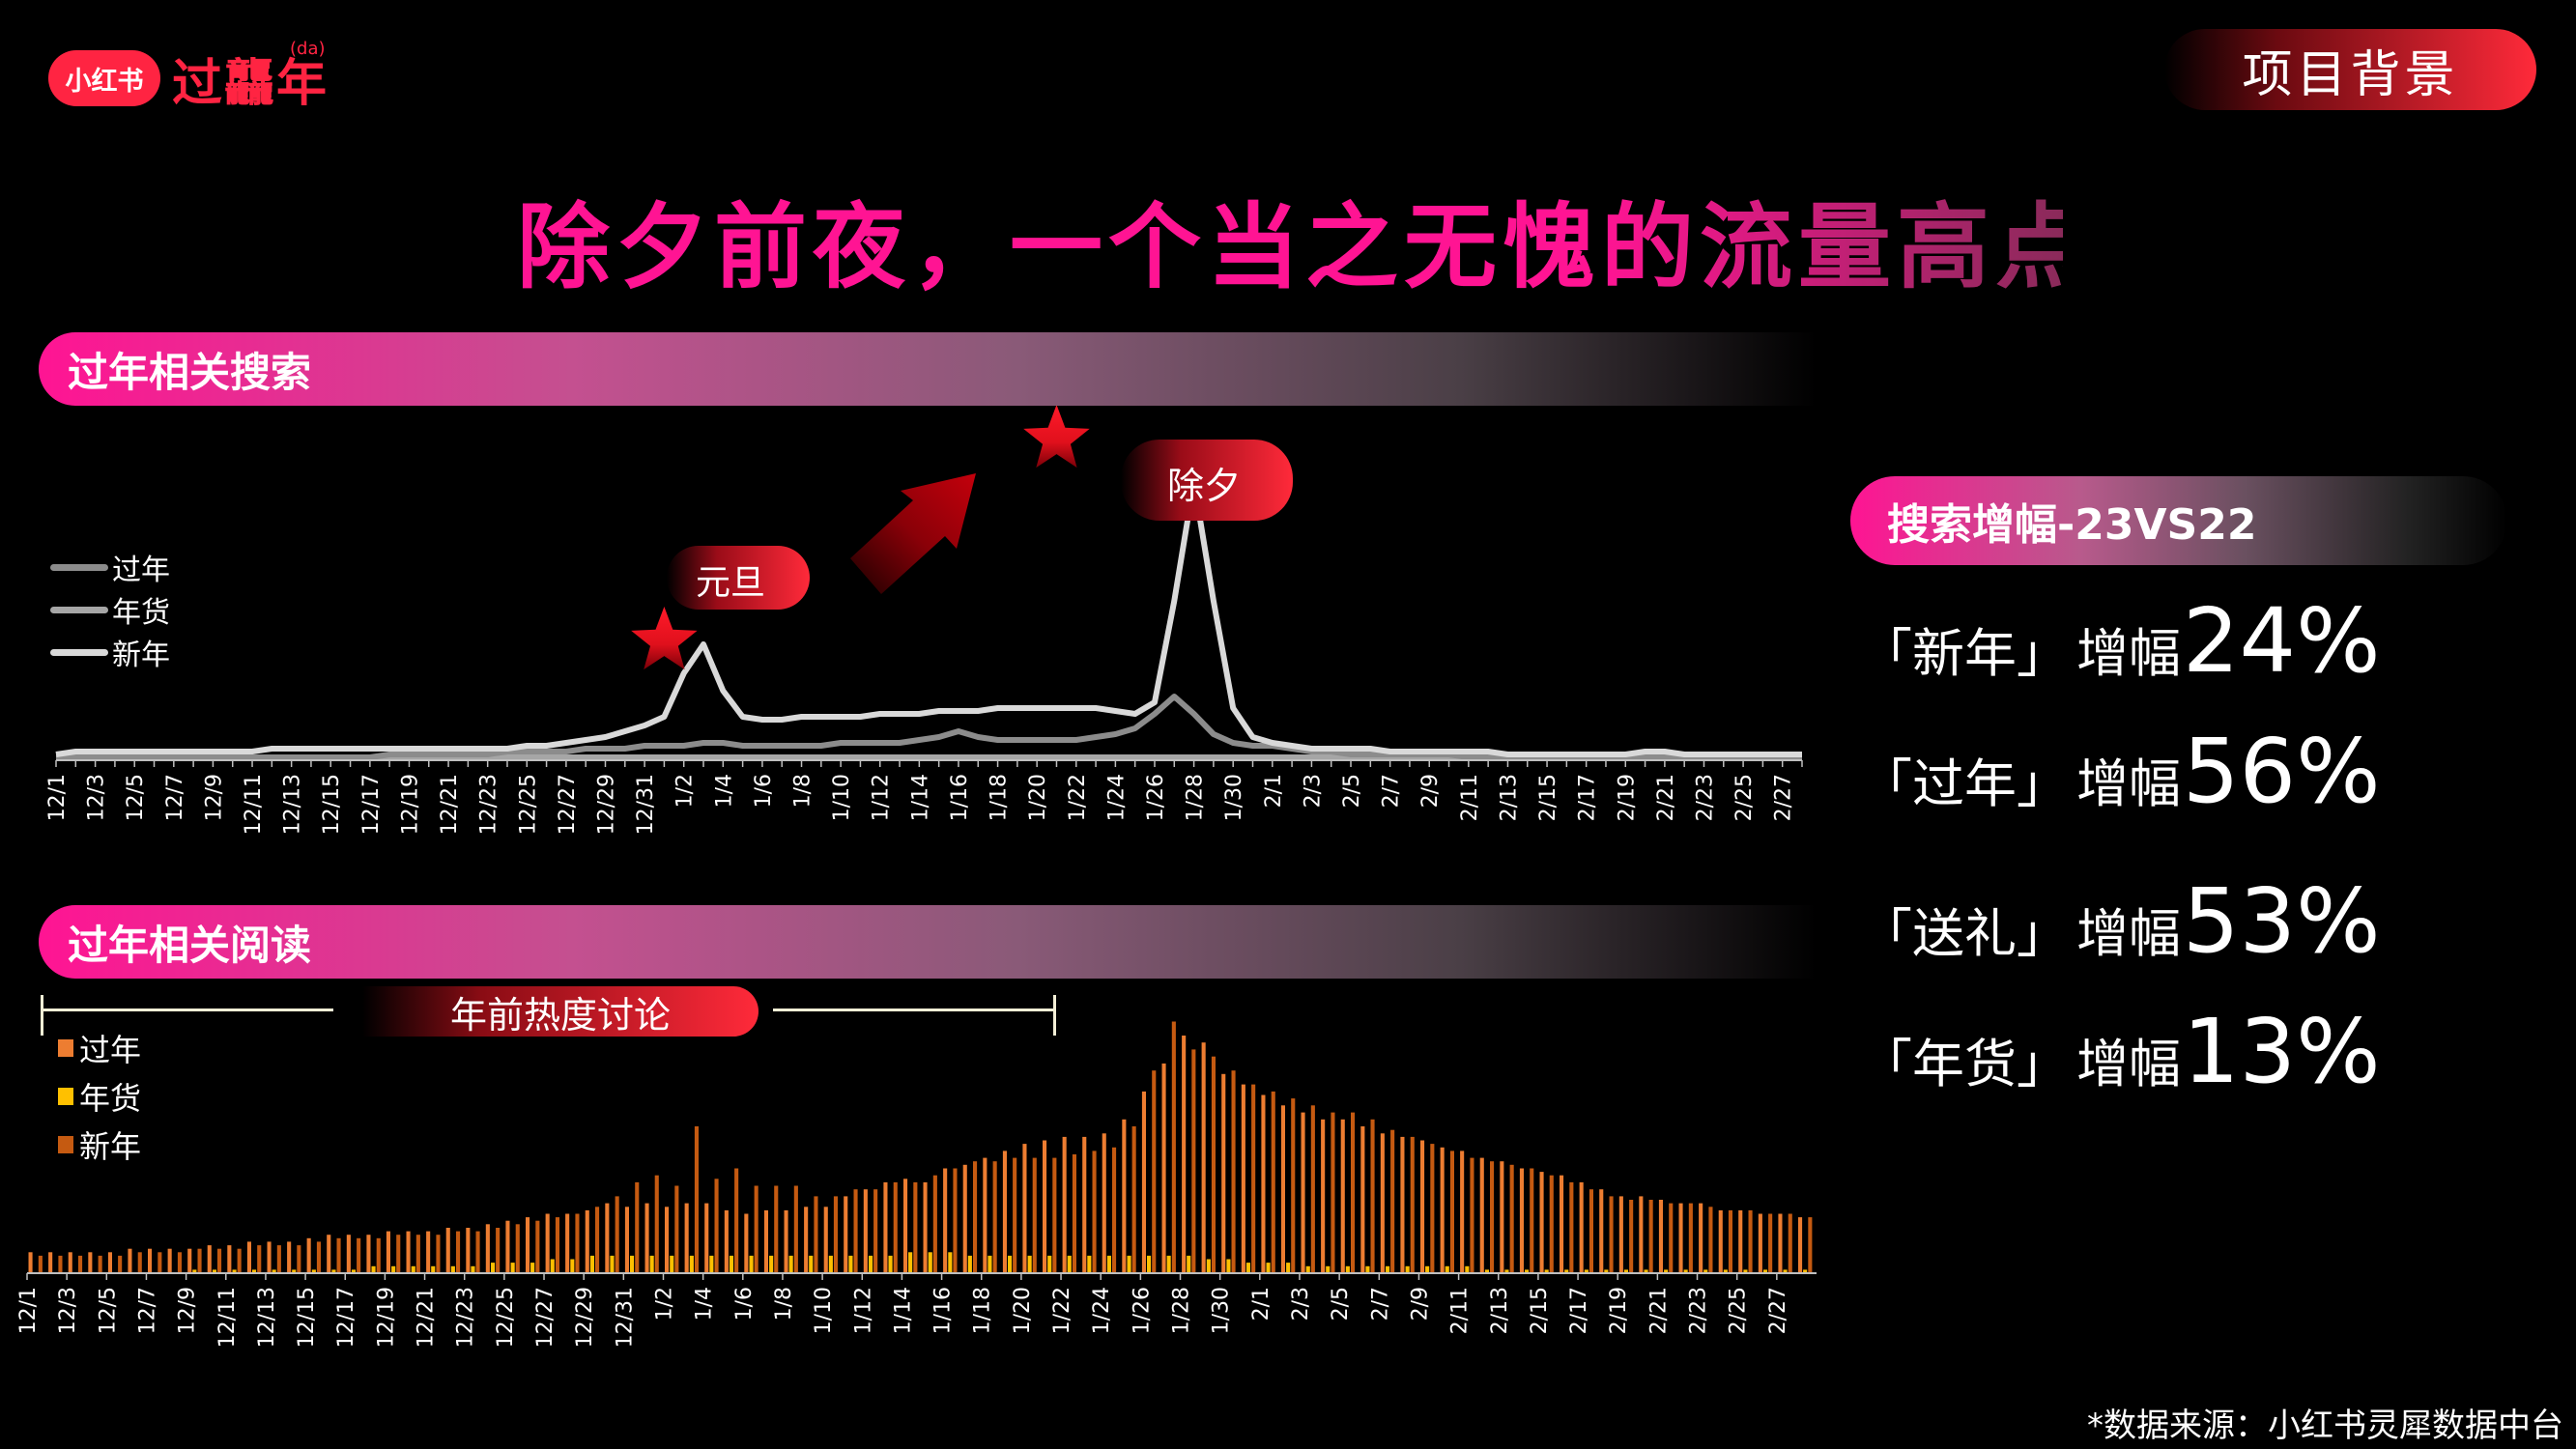 Image resolution: width=2576 pixels, height=1449 pixels. What do you see at coordinates (214, 797) in the screenshot?
I see `x-tick-label: 12/9` at bounding box center [214, 797].